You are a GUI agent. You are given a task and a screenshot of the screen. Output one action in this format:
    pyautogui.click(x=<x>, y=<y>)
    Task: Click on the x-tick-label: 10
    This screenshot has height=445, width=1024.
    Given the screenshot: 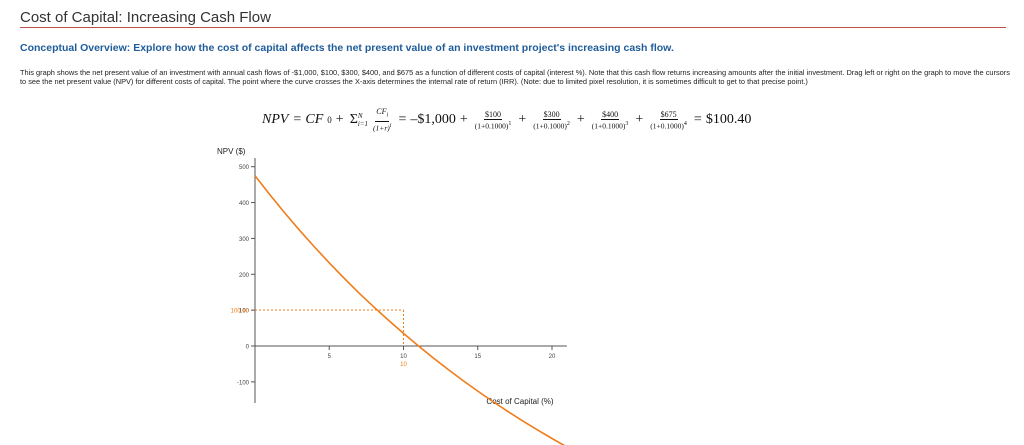 What is the action you would take?
    pyautogui.click(x=403, y=357)
    